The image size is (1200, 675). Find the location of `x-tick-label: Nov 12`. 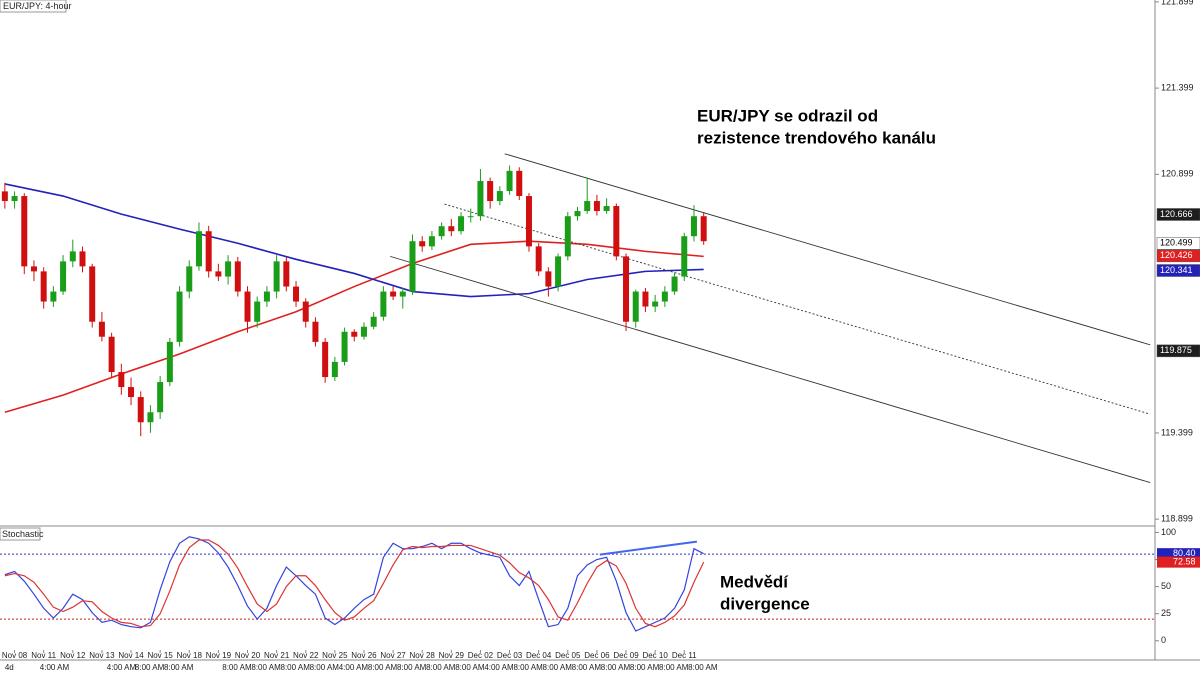

x-tick-label: Nov 12 is located at coordinates (73, 655).